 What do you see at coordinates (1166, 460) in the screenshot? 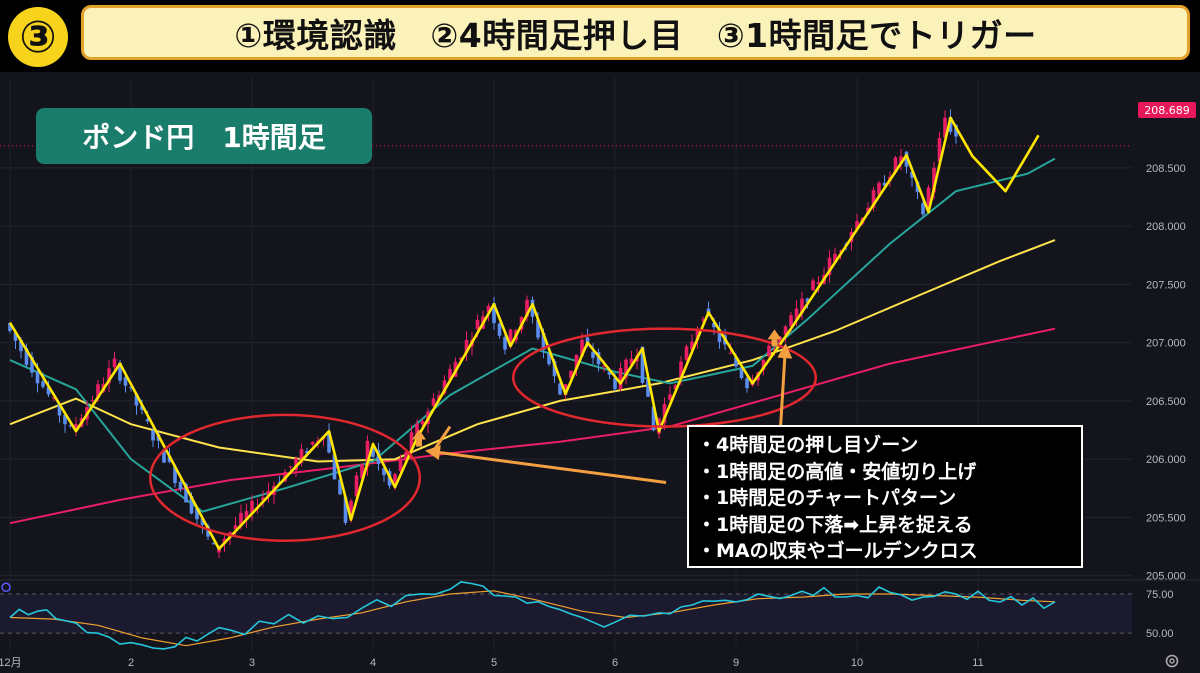
I see `price-axis-label: 206.000` at bounding box center [1166, 460].